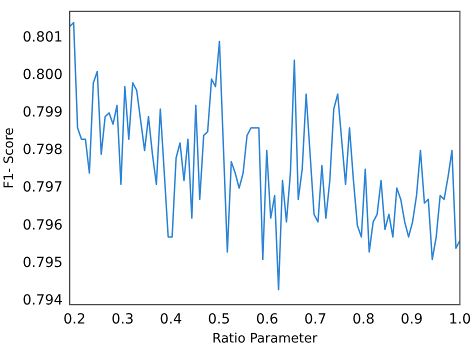 This screenshot has height=347, width=474. What do you see at coordinates (171, 320) in the screenshot?
I see `x-tick-label: 0.4` at bounding box center [171, 320].